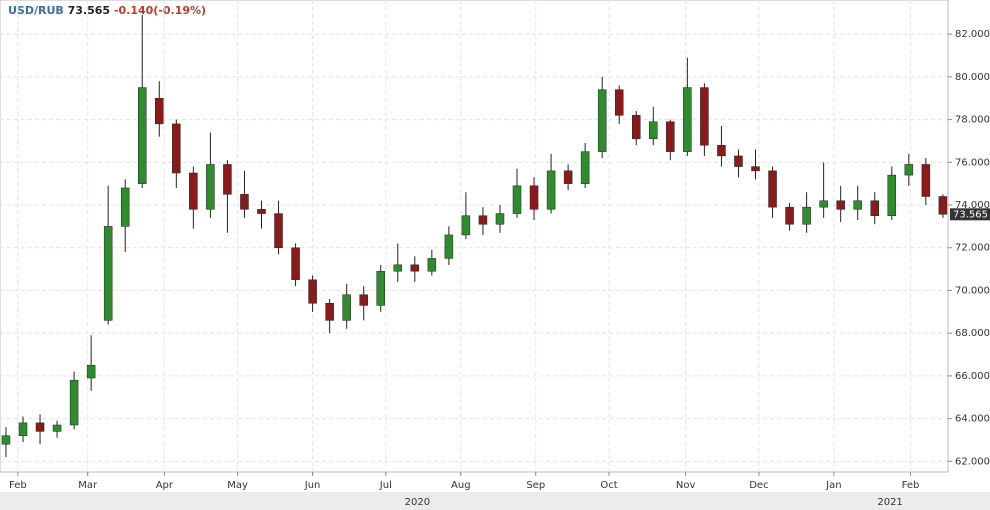 This screenshot has width=990, height=510. I want to click on symbol: USD/RUB, so click(36, 10).